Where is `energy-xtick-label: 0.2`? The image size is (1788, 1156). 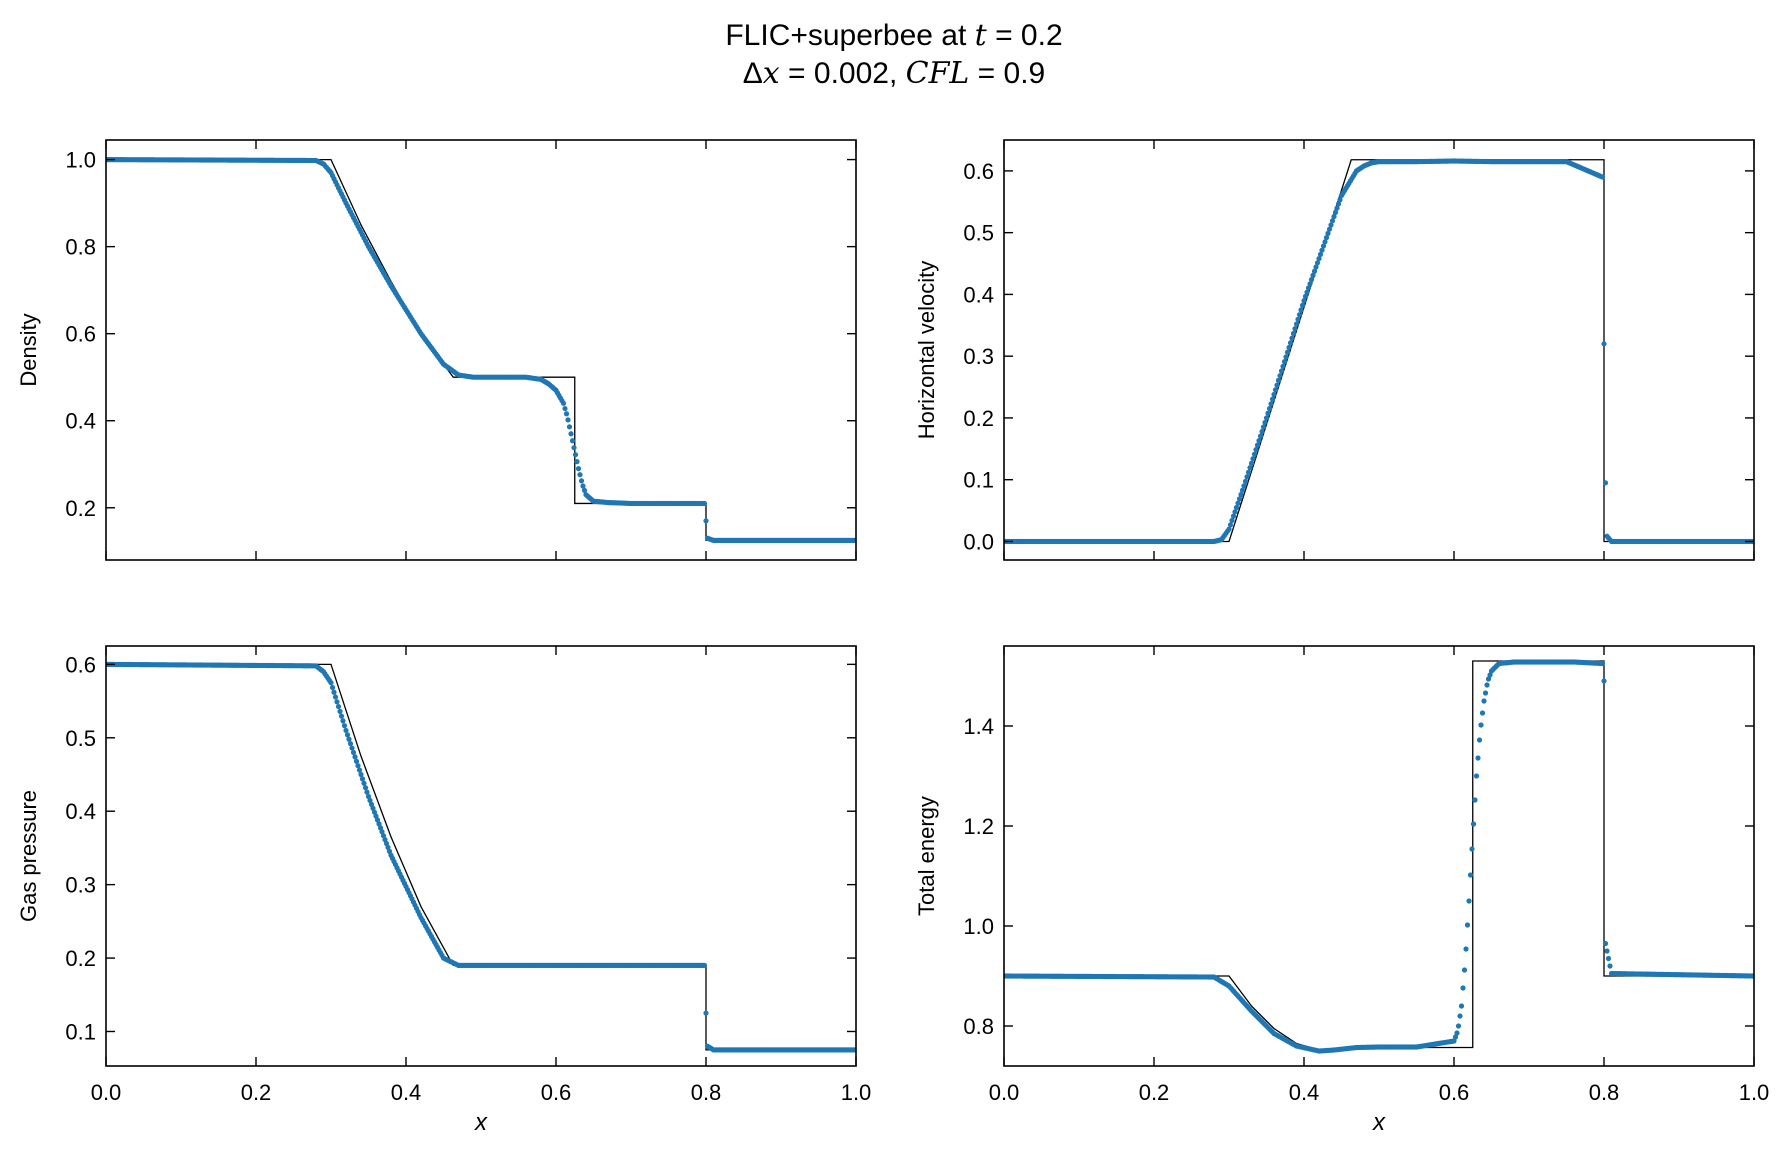 energy-xtick-label: 0.2 is located at coordinates (1154, 1092).